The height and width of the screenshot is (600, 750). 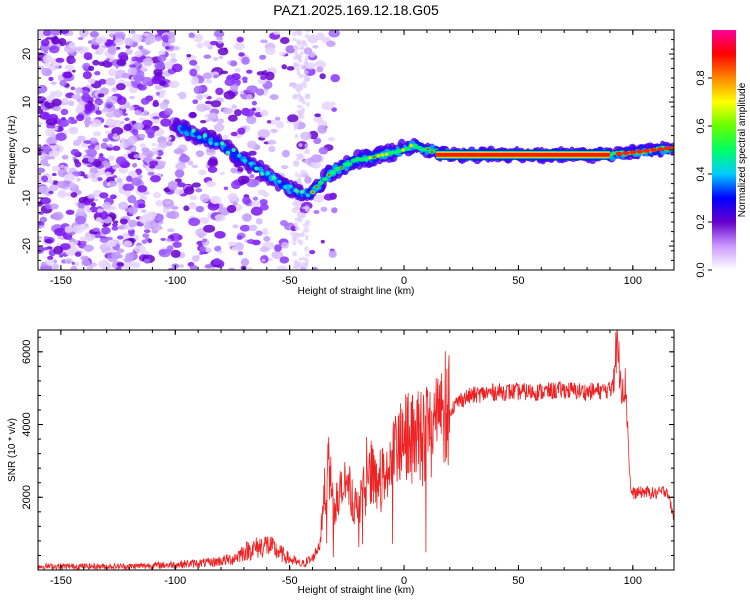 I want to click on y-tick-label: 10, so click(x=27, y=102).